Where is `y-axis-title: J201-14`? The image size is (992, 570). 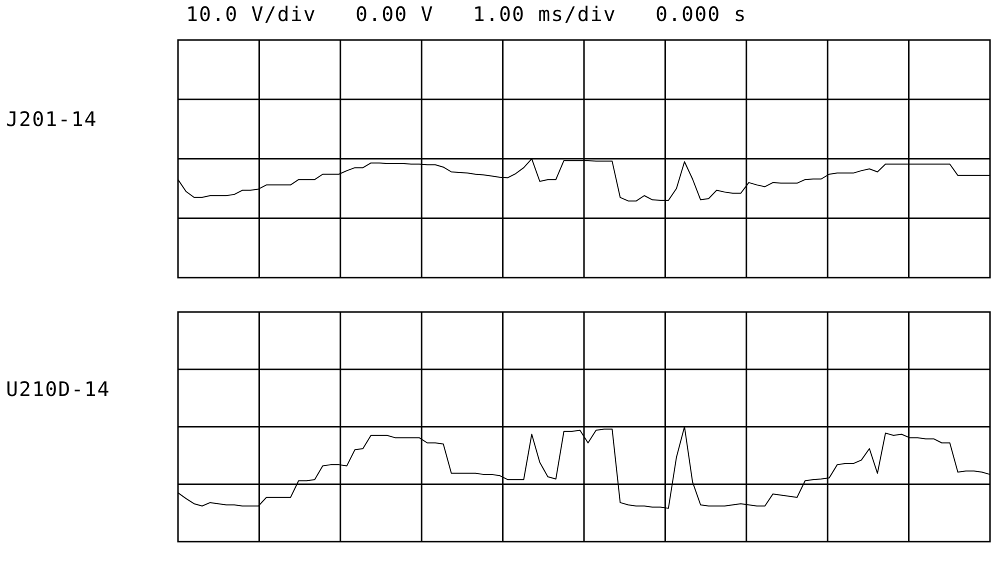 y-axis-title: J201-14 is located at coordinates (52, 119).